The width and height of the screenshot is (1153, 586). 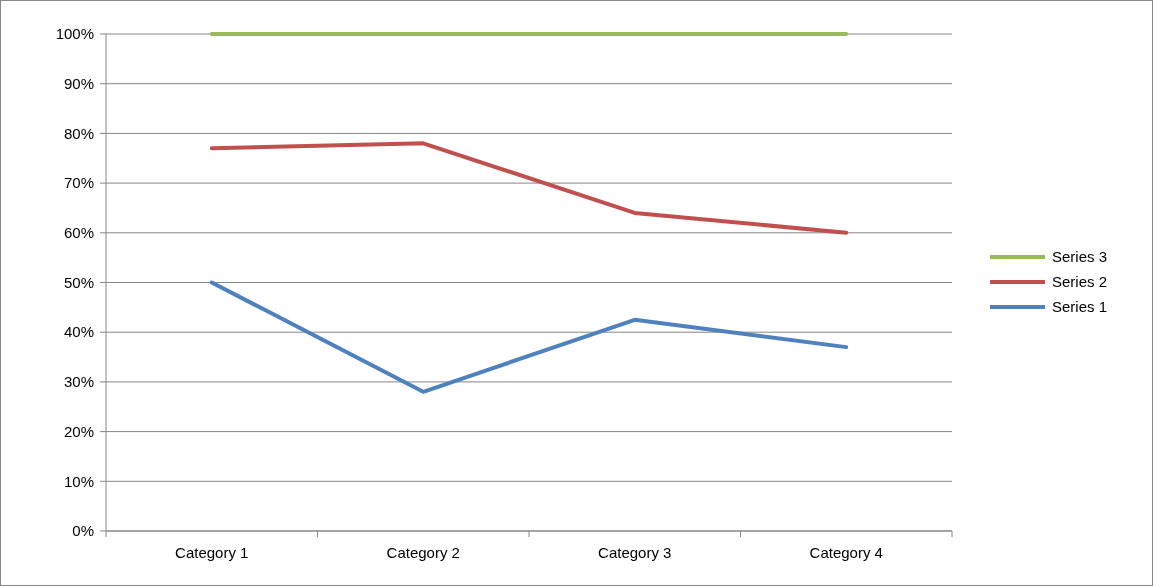 I want to click on y-tick-label: 70%, so click(x=78, y=183).